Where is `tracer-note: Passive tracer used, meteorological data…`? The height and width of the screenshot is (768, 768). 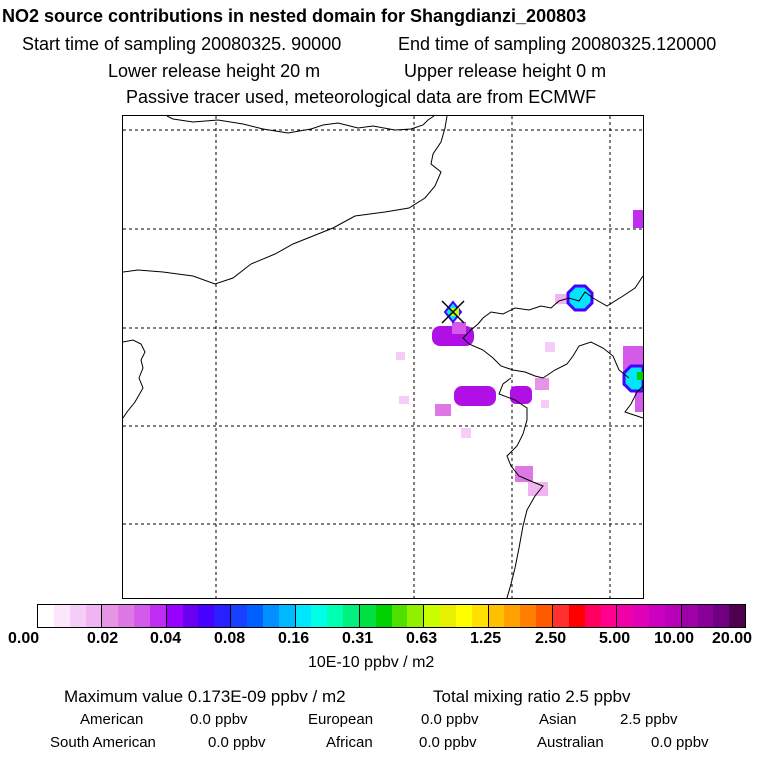
tracer-note: Passive tracer used, meteorological data… is located at coordinates (361, 97).